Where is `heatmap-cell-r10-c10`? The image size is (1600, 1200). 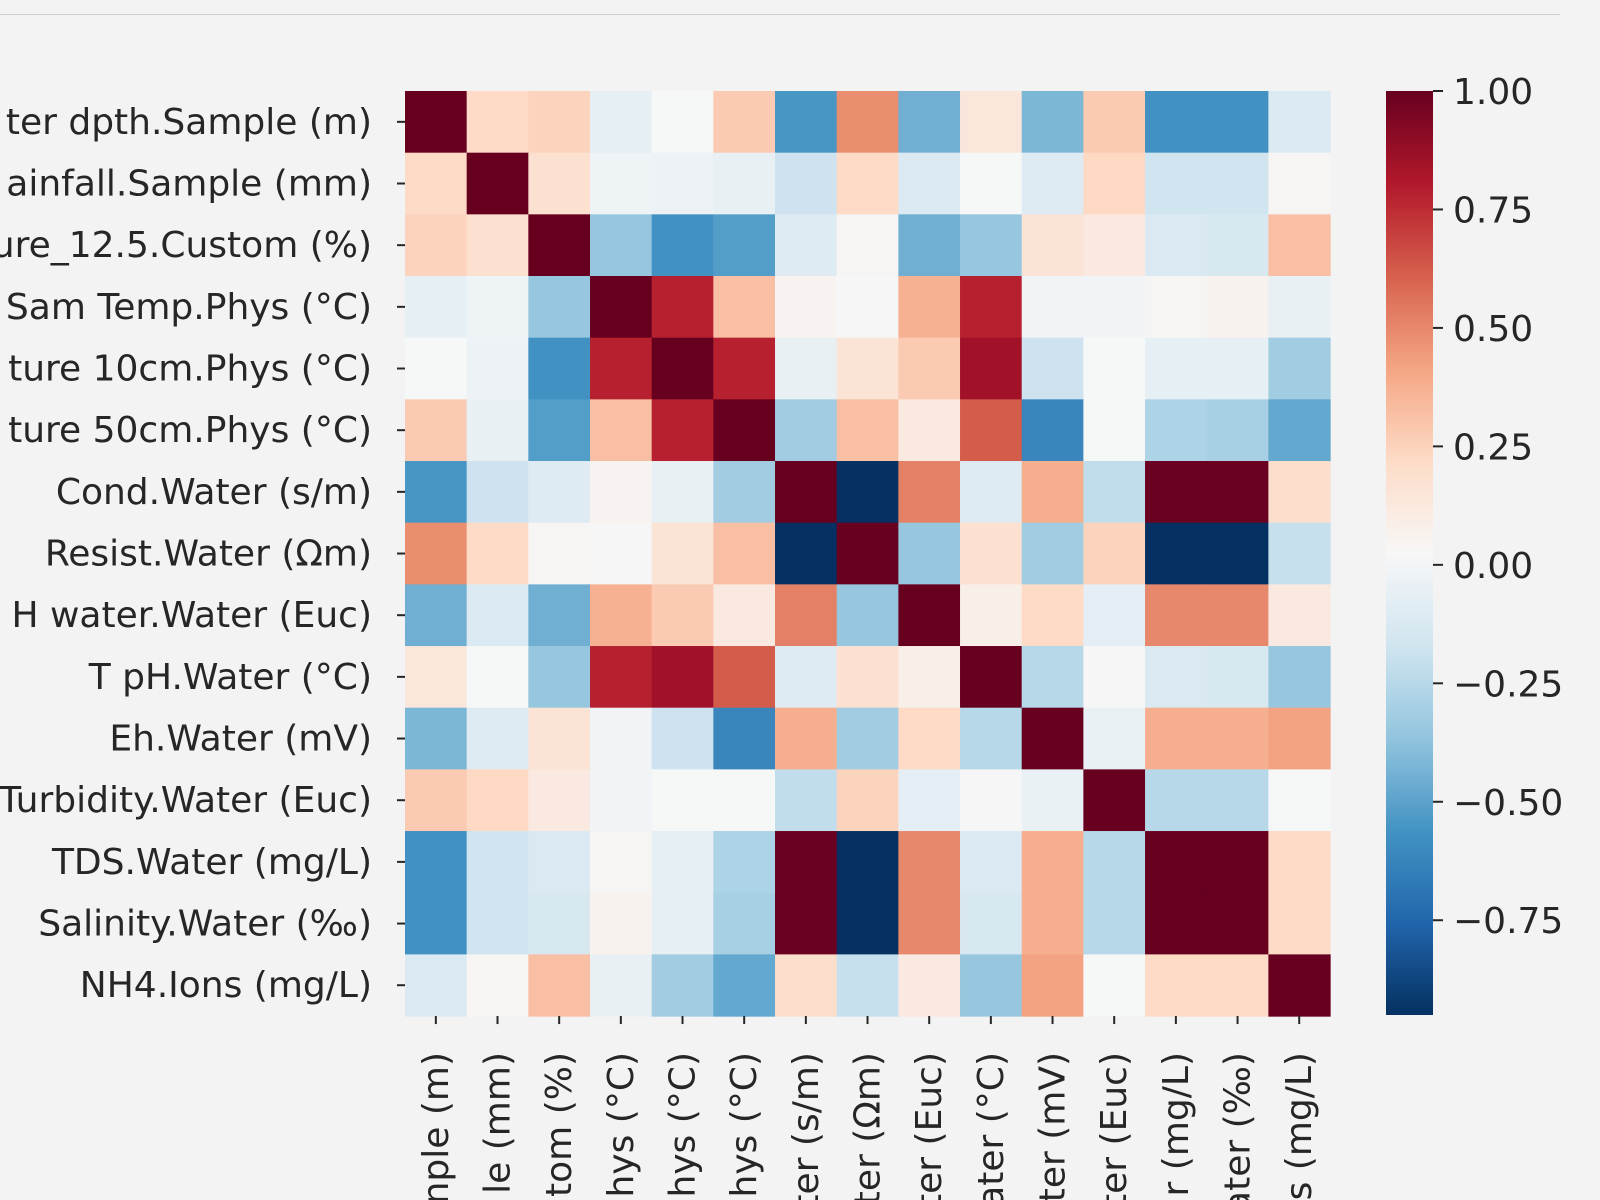 heatmap-cell-r10-c10 is located at coordinates (1052, 738).